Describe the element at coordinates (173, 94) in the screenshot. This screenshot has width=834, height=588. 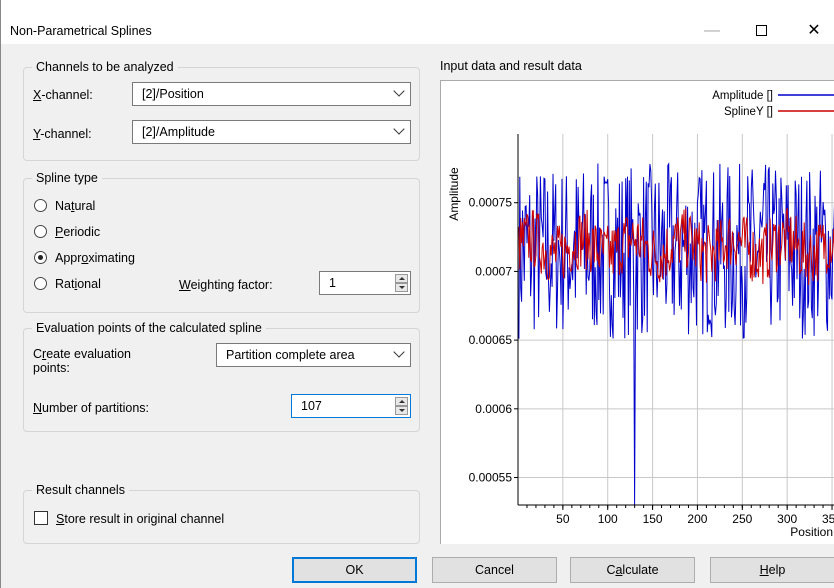
I see `x-channel-value: [2]/Position` at that location.